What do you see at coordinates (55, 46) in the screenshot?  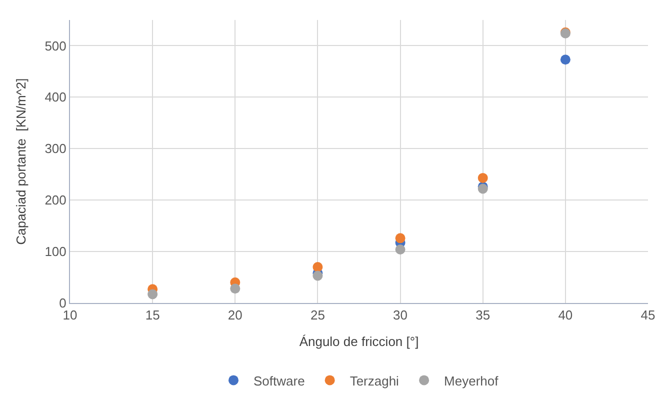 I see `y-tick-label: 500` at bounding box center [55, 46].